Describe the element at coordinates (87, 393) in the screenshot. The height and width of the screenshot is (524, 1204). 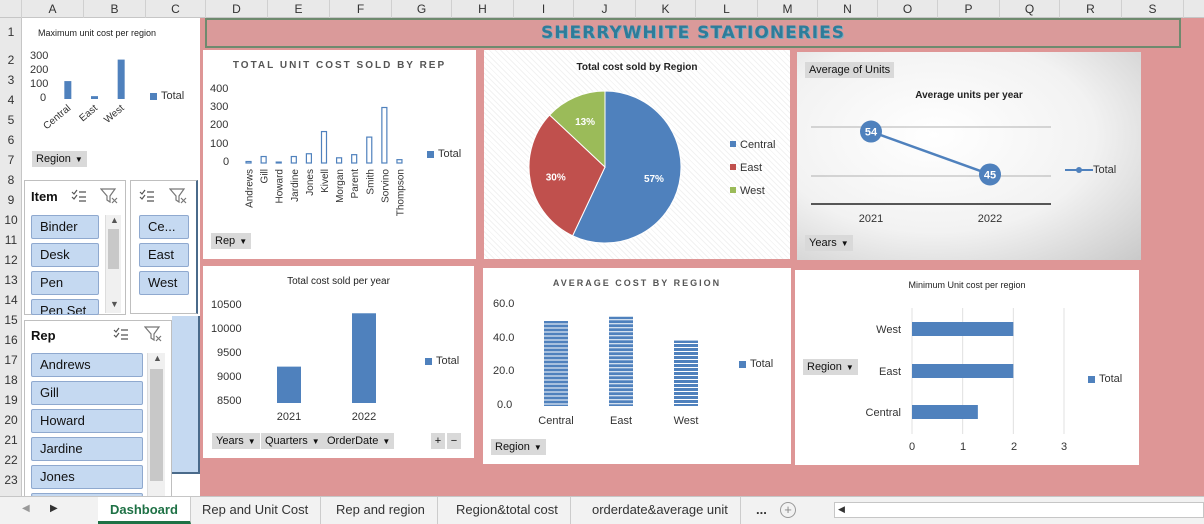
I see `slicer-item-gill: Gill` at that location.